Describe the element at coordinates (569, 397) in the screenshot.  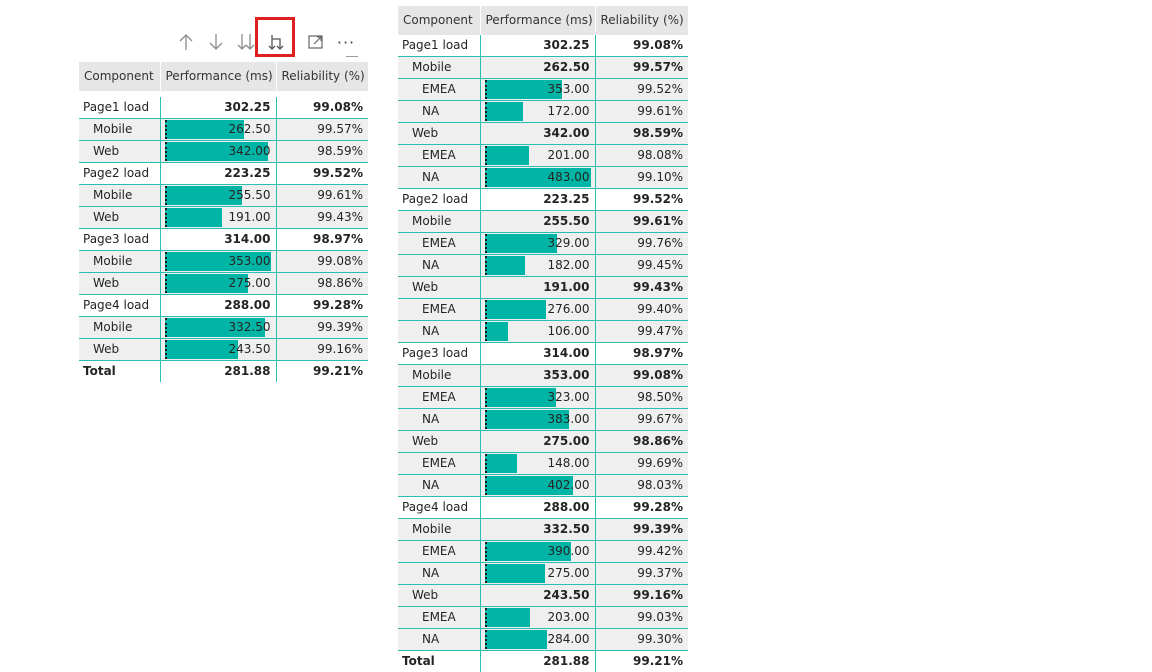
I see `performance-value: 323.00` at that location.